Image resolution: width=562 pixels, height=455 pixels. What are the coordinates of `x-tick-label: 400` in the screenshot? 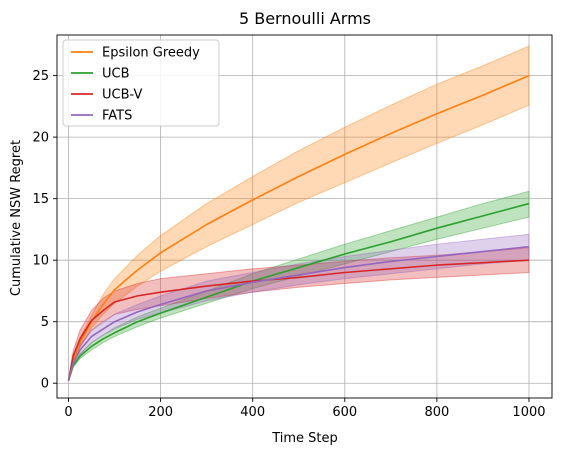 It's located at (252, 412).